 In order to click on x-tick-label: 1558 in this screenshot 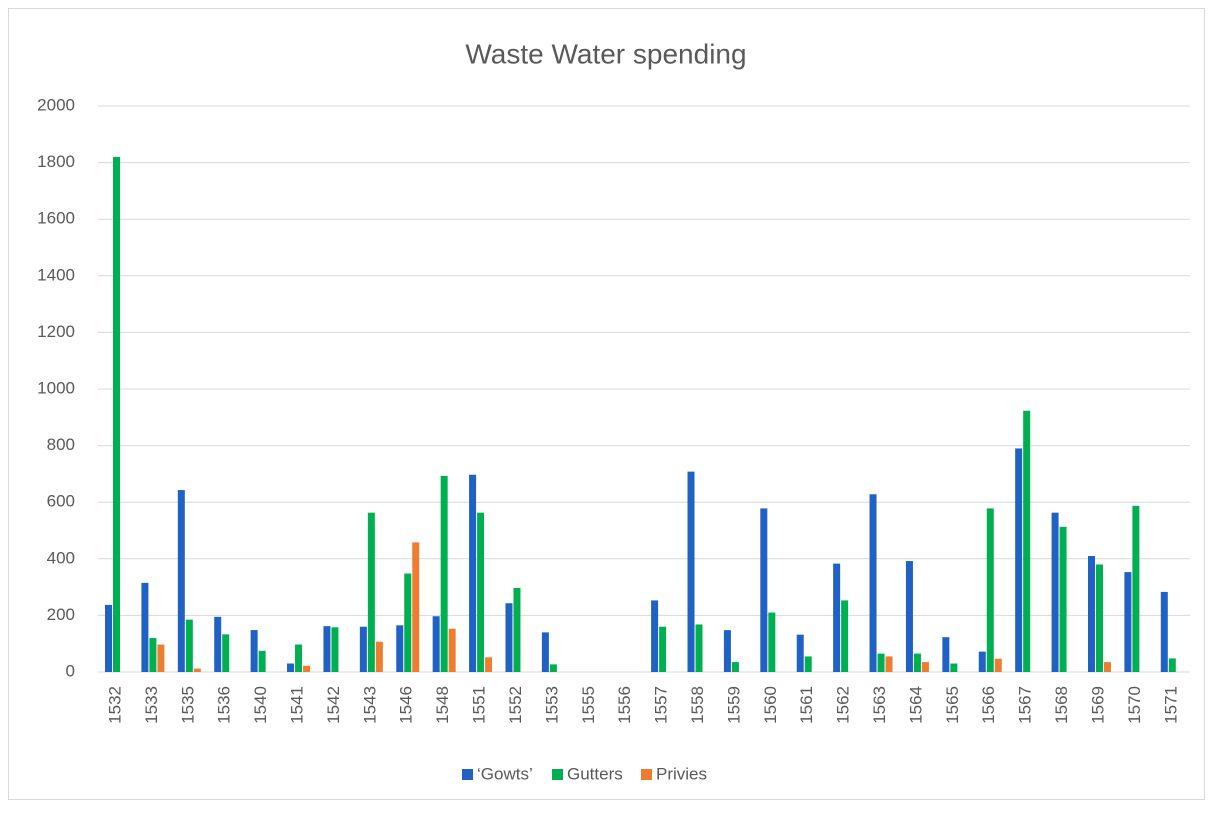, I will do `click(697, 705)`.